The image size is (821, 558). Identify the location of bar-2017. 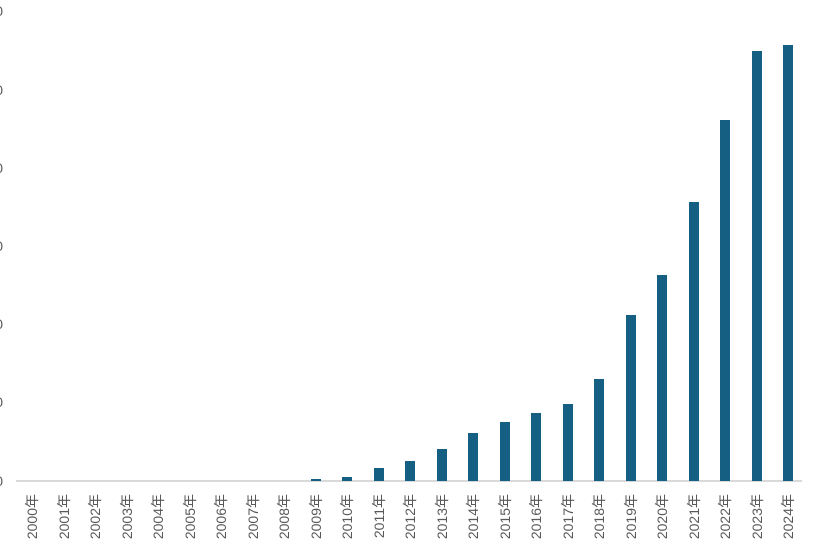
(567, 442).